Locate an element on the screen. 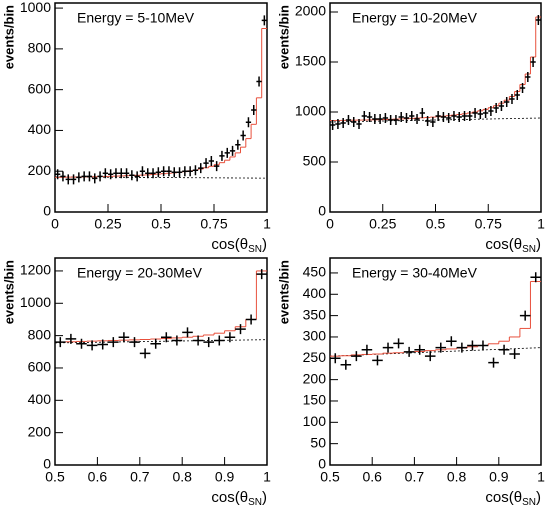 Image resolution: width=545 pixels, height=508 pixels. y-axis-label: events/bin is located at coordinates (8, 292).